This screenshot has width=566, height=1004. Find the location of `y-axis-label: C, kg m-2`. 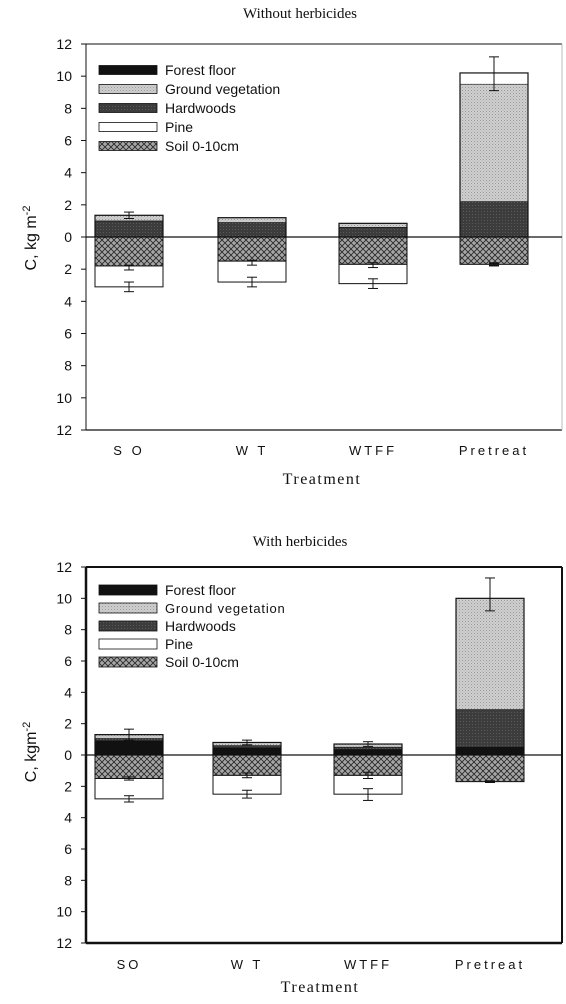

y-axis-label: C, kg m-2 is located at coordinates (30, 238).